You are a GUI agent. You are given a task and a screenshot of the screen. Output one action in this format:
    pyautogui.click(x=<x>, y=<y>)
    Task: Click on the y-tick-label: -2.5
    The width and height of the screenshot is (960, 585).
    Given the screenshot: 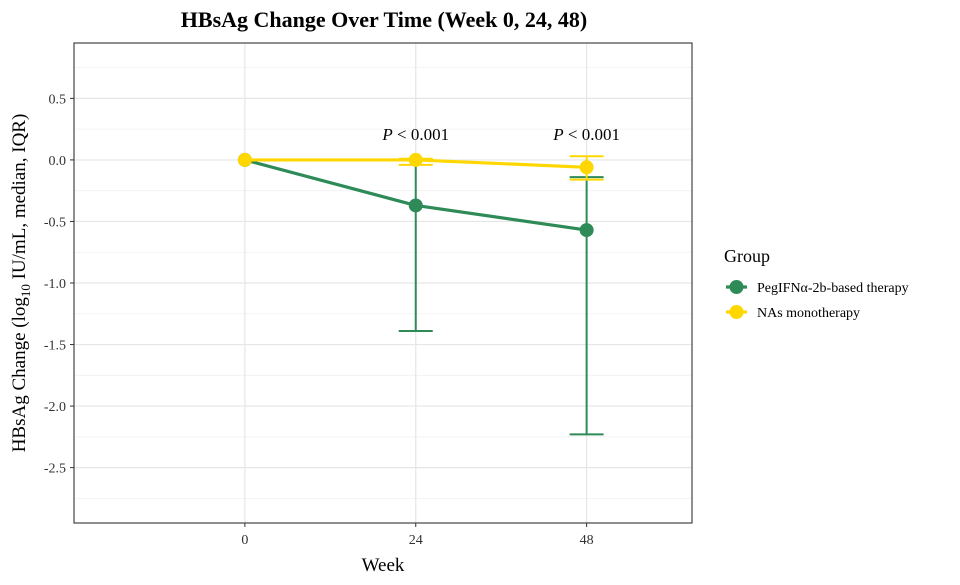 What is the action you would take?
    pyautogui.click(x=55, y=469)
    